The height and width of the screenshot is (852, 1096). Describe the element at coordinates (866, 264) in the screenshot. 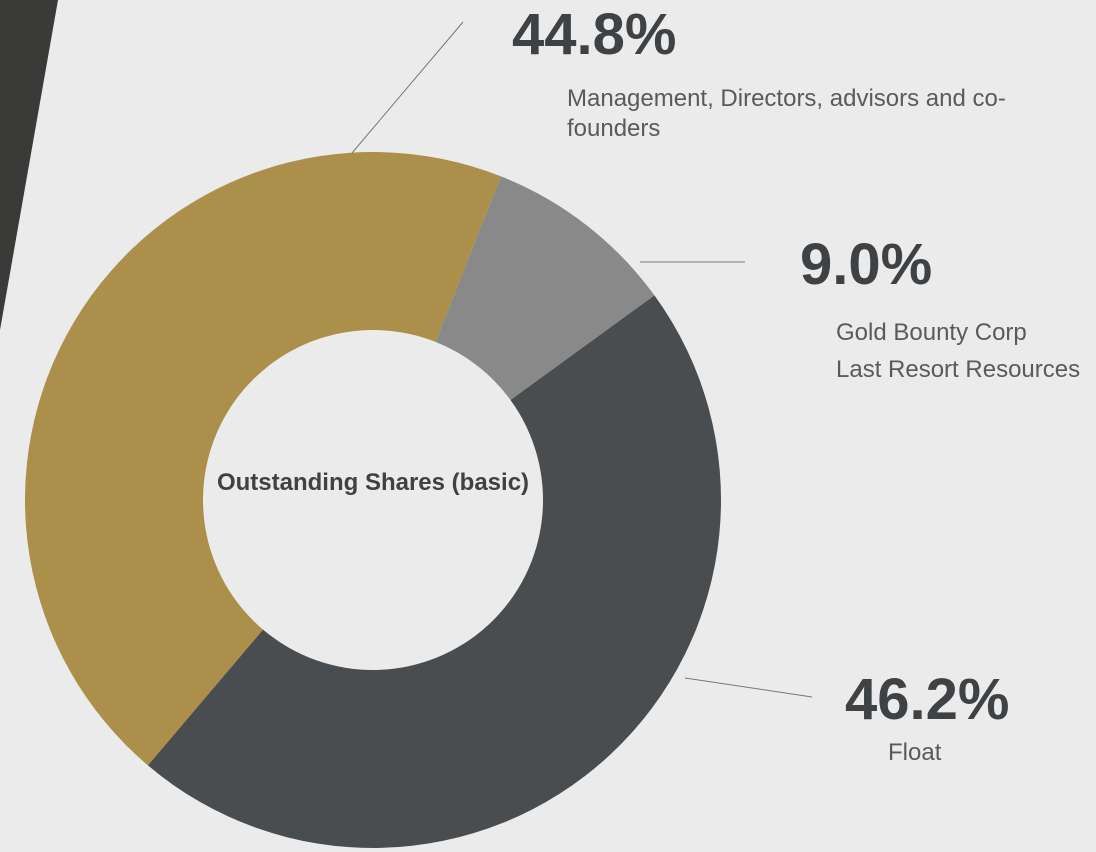

I see `value-label: 9.0%` at that location.